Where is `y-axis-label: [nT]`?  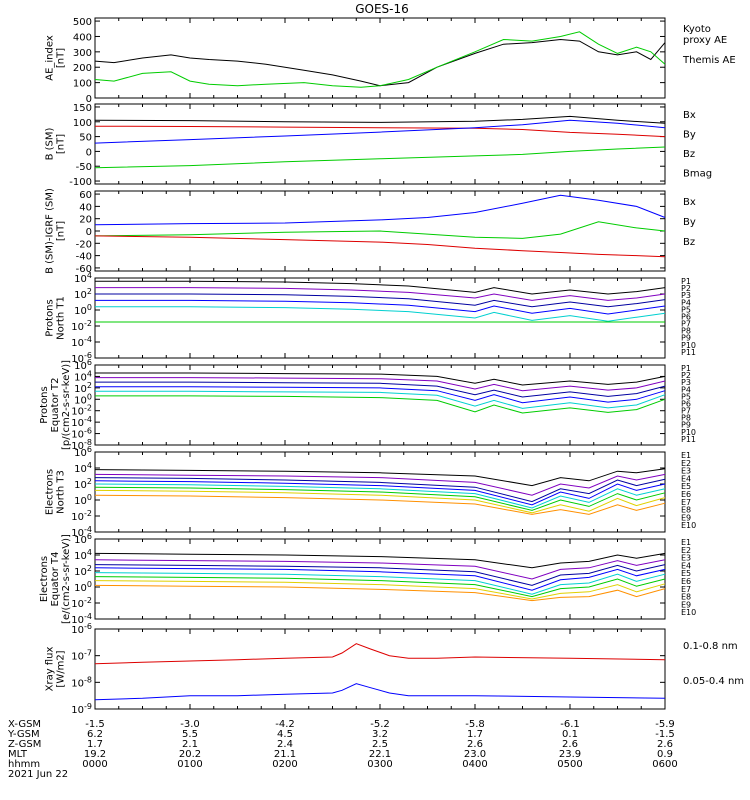
y-axis-label: [nT] is located at coordinates (61, 144).